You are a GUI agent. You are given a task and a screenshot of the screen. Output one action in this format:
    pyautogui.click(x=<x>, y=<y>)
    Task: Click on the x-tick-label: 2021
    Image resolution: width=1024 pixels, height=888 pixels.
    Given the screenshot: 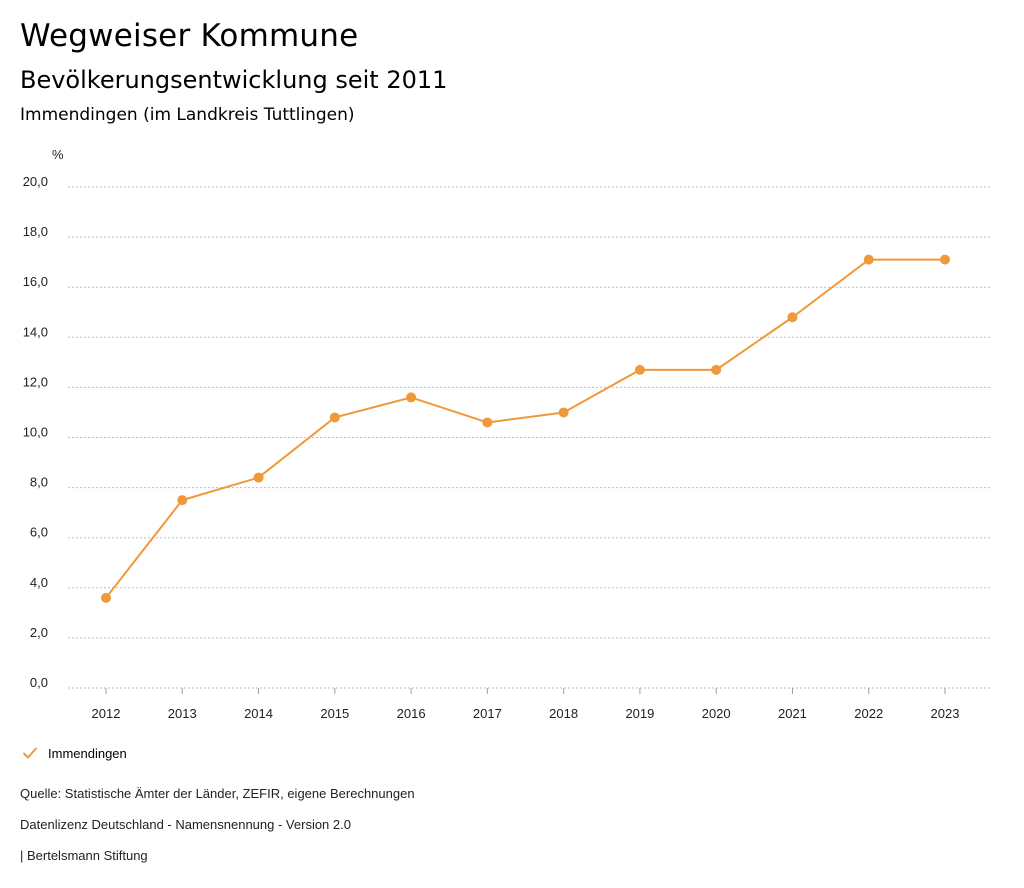 What is the action you would take?
    pyautogui.click(x=792, y=713)
    